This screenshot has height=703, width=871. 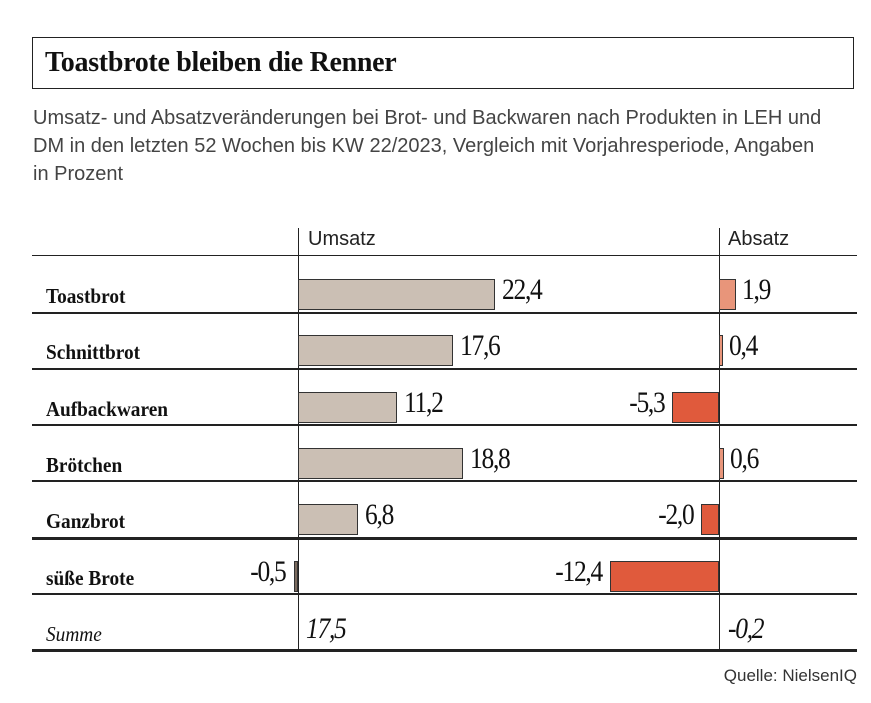 I want to click on umsatz-axis, so click(x=298, y=438).